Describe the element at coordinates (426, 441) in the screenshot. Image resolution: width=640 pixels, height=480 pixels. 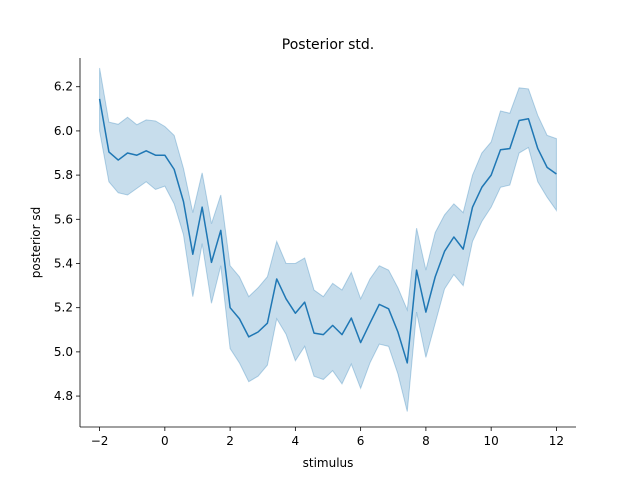
I see `x-tick-label: 8` at that location.